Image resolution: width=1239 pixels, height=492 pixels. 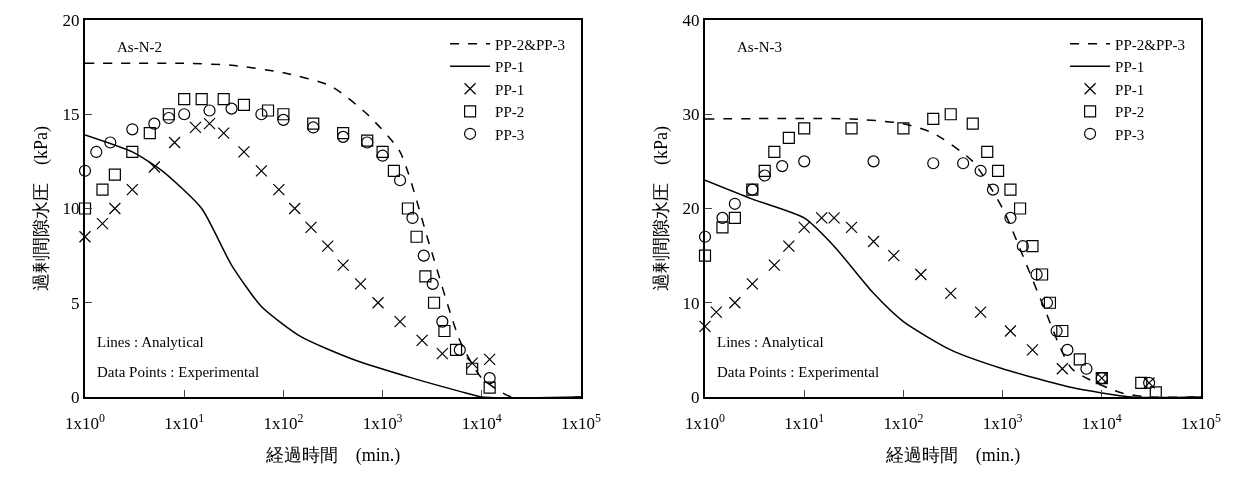 What do you see at coordinates (71, 115) in the screenshot?
I see `y-tick-label: 15` at bounding box center [71, 115].